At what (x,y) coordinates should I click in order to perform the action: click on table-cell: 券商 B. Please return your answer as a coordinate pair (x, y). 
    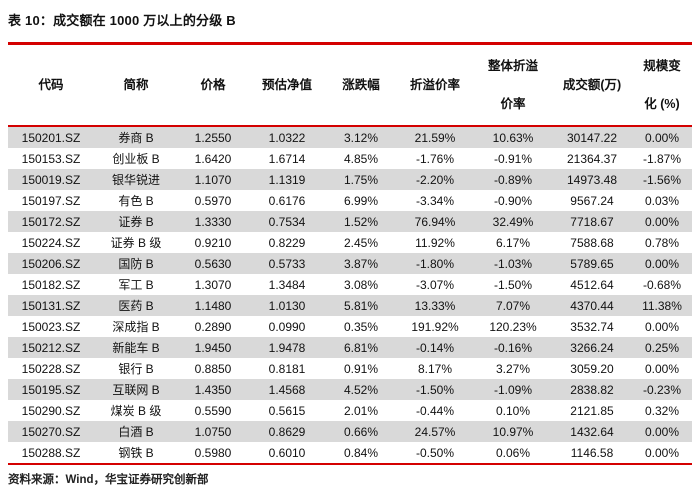
    Looking at the image, I should click on (136, 138).